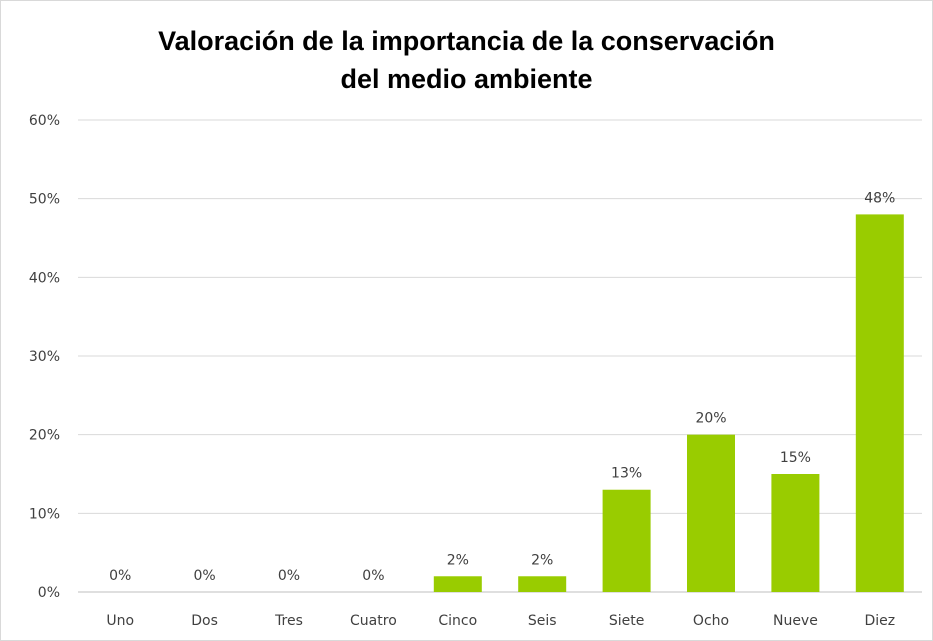  I want to click on data-label-tres: 0%, so click(289, 576).